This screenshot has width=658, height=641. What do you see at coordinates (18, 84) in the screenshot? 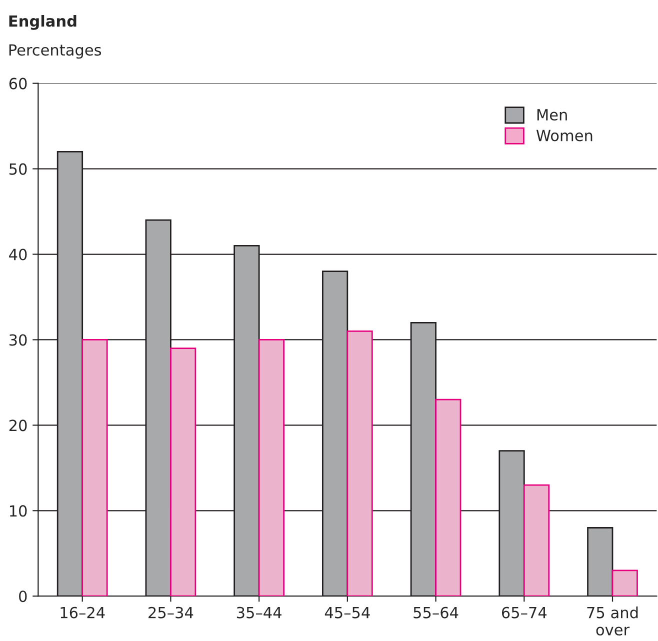
I see `y-tick-label: 60` at bounding box center [18, 84].